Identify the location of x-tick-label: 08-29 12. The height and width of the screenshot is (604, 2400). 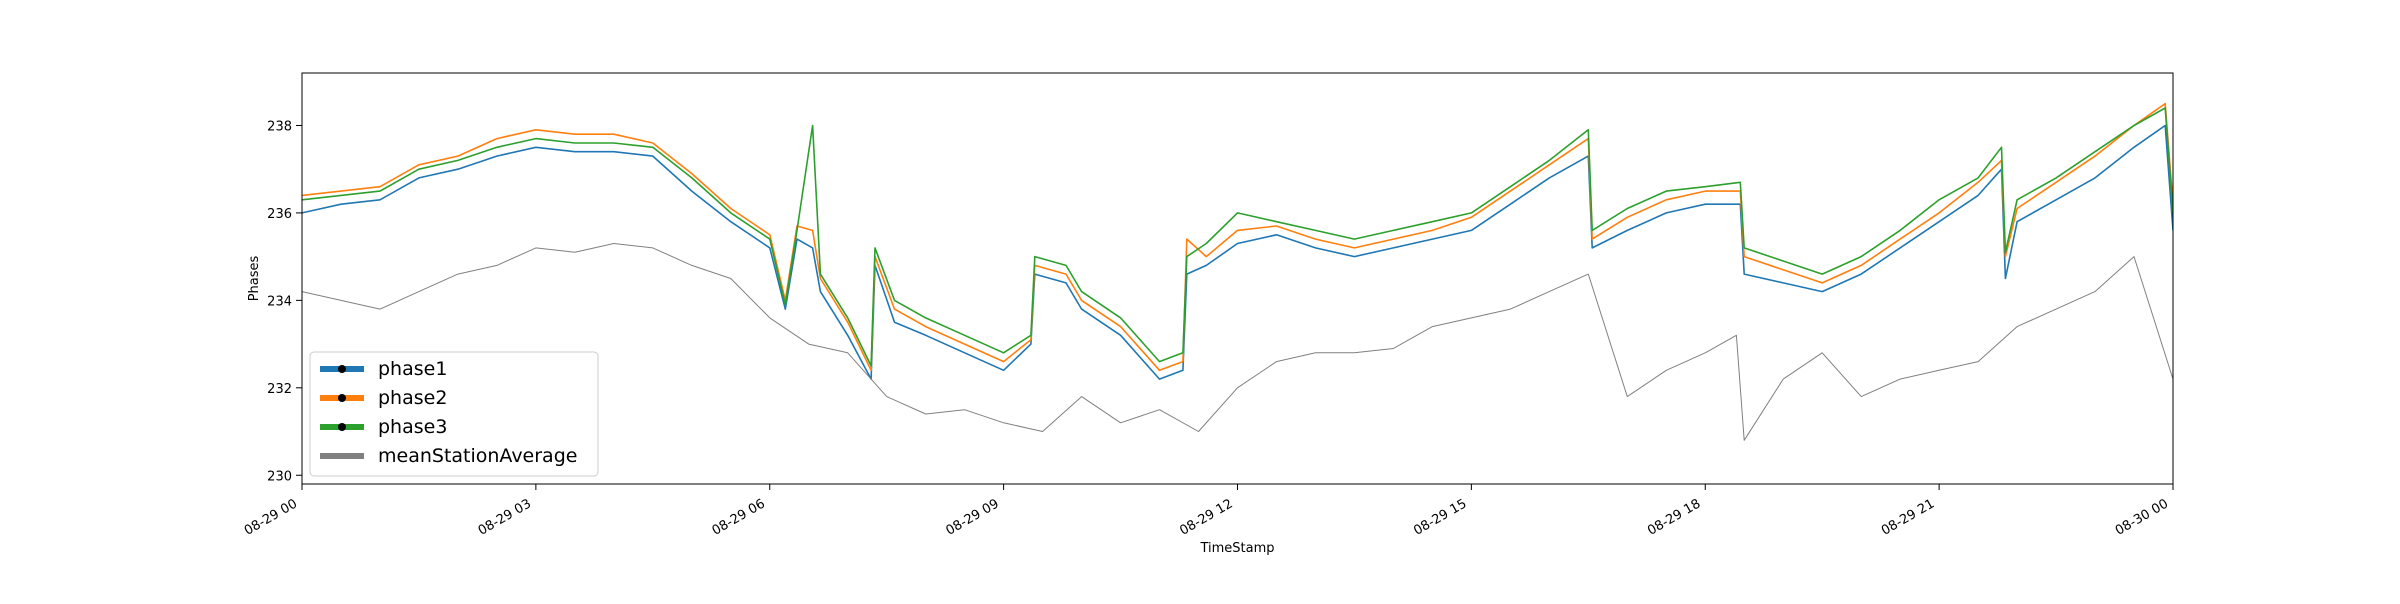
(1206, 517).